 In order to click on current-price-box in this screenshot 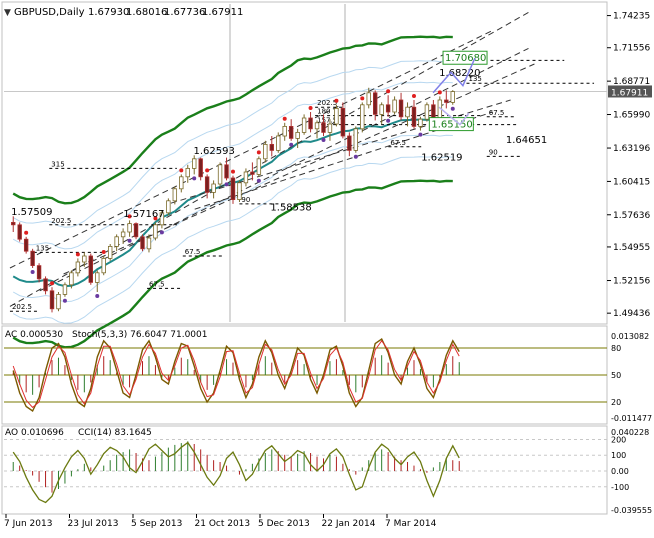, I will do `click(630, 91)`.